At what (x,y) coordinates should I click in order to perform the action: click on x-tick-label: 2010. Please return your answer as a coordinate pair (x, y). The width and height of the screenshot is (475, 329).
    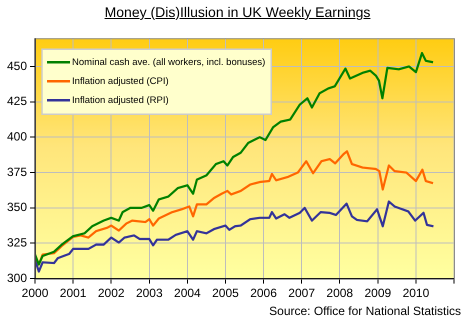
    Looking at the image, I should click on (416, 293).